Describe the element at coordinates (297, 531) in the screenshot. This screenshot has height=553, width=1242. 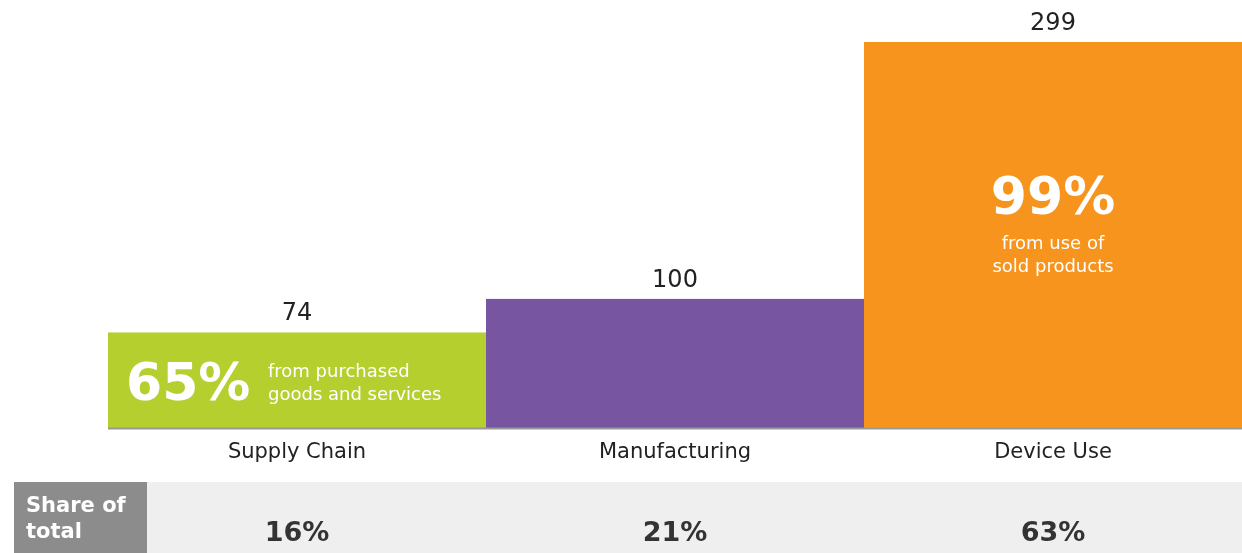
I see `text: 16%` at that location.